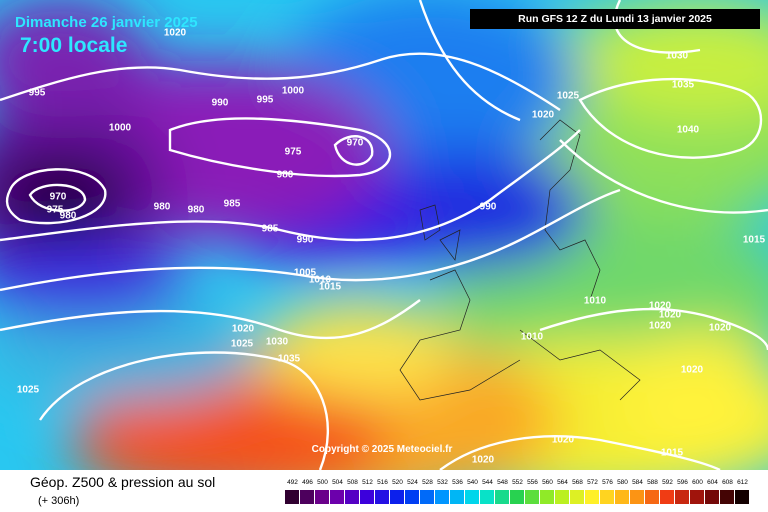 The height and width of the screenshot is (512, 768). What do you see at coordinates (106, 22) in the screenshot?
I see `map-date: Dimanche 26 janvier 2025` at bounding box center [106, 22].